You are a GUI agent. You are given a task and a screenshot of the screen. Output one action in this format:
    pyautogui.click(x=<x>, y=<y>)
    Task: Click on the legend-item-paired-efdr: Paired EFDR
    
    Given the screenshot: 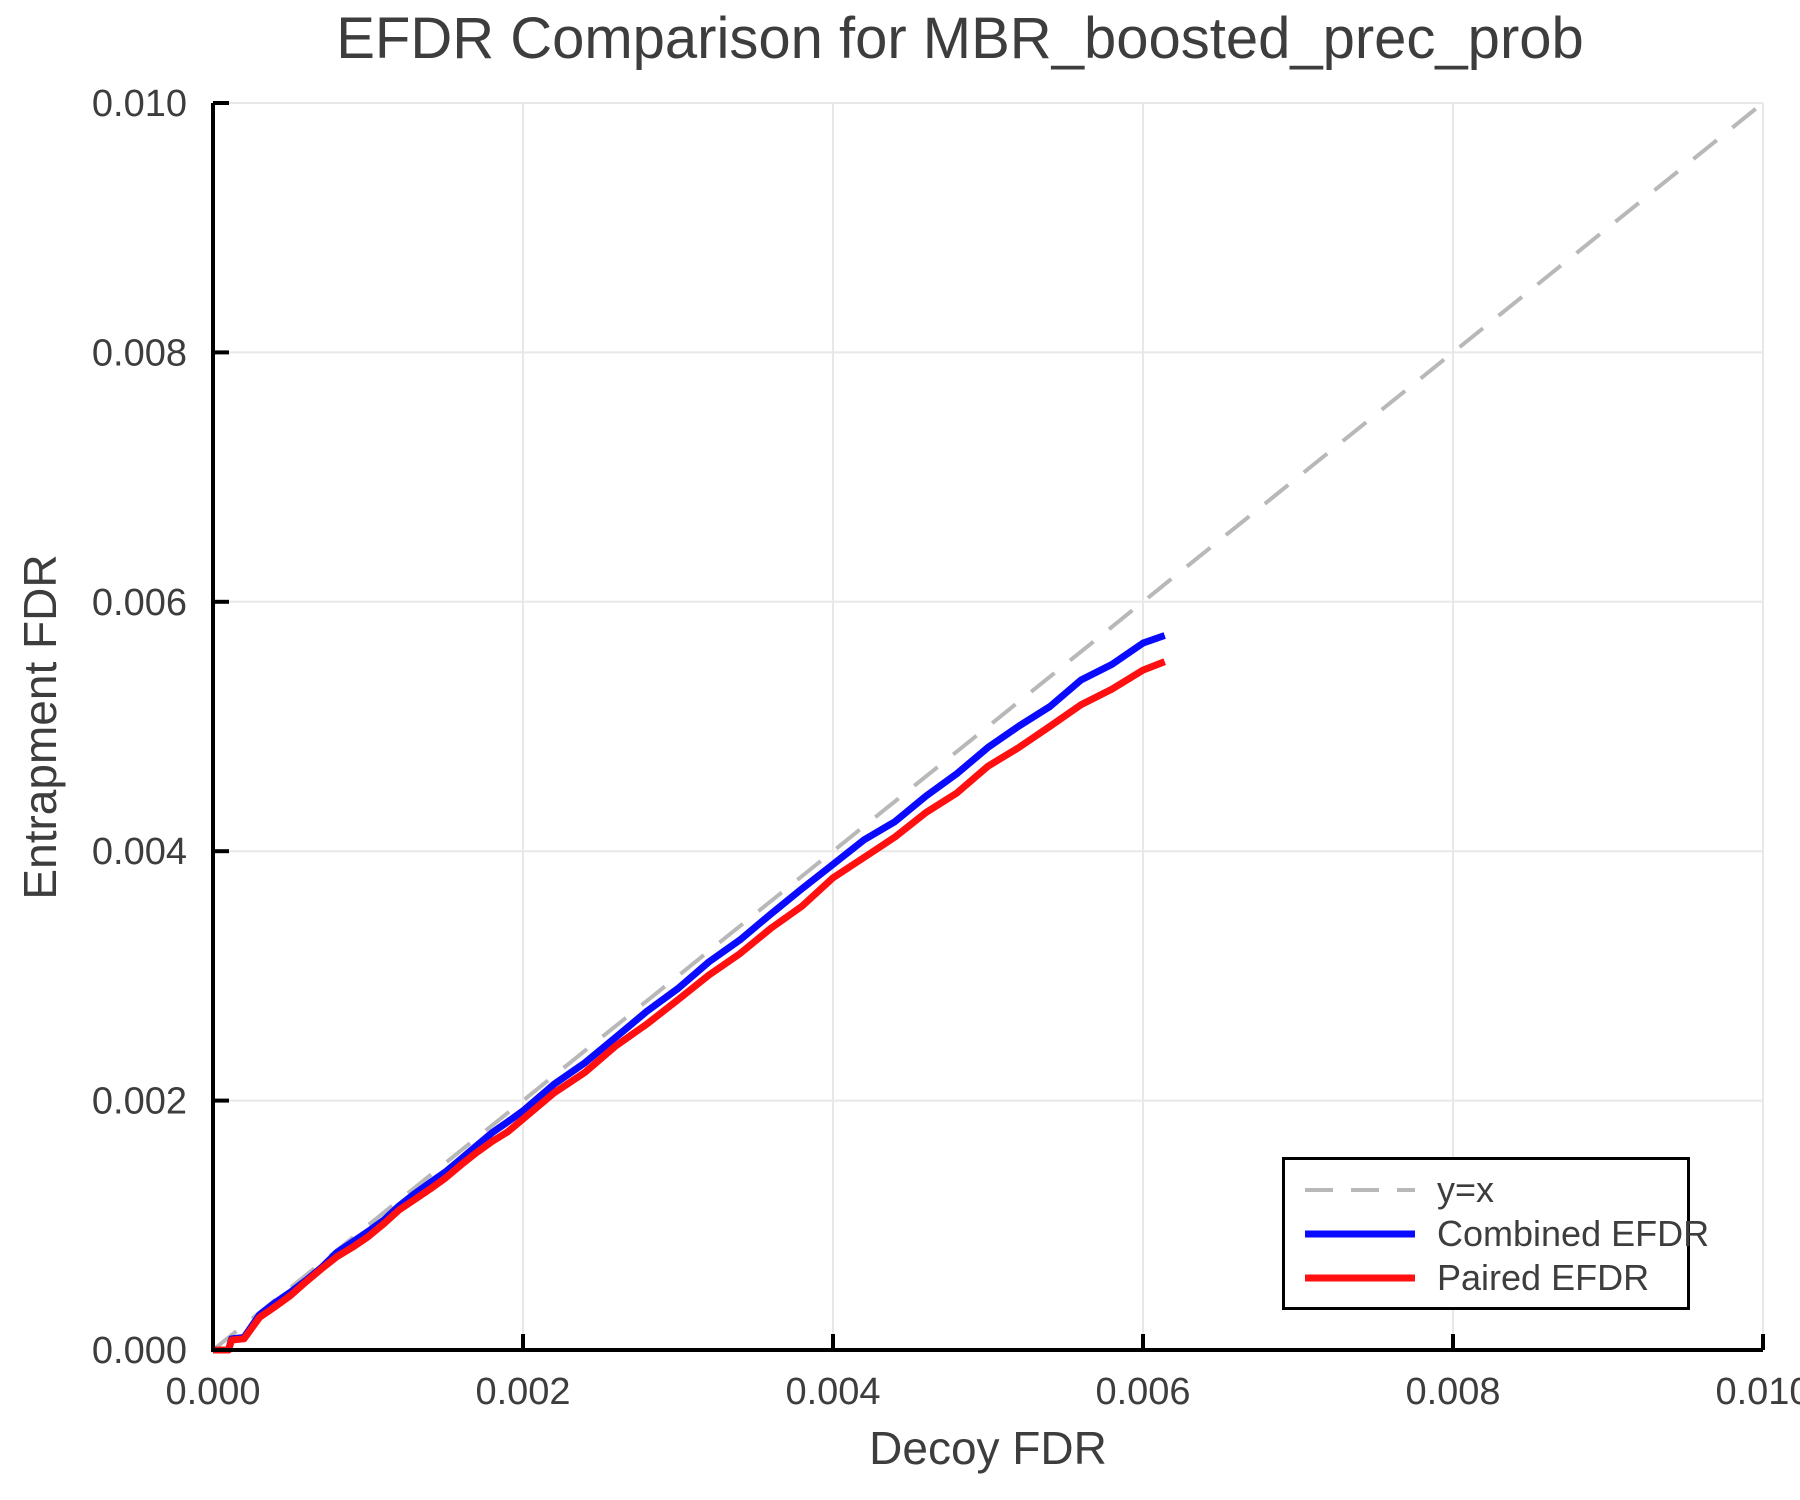 What is the action you would take?
    pyautogui.click(x=1496, y=1278)
    